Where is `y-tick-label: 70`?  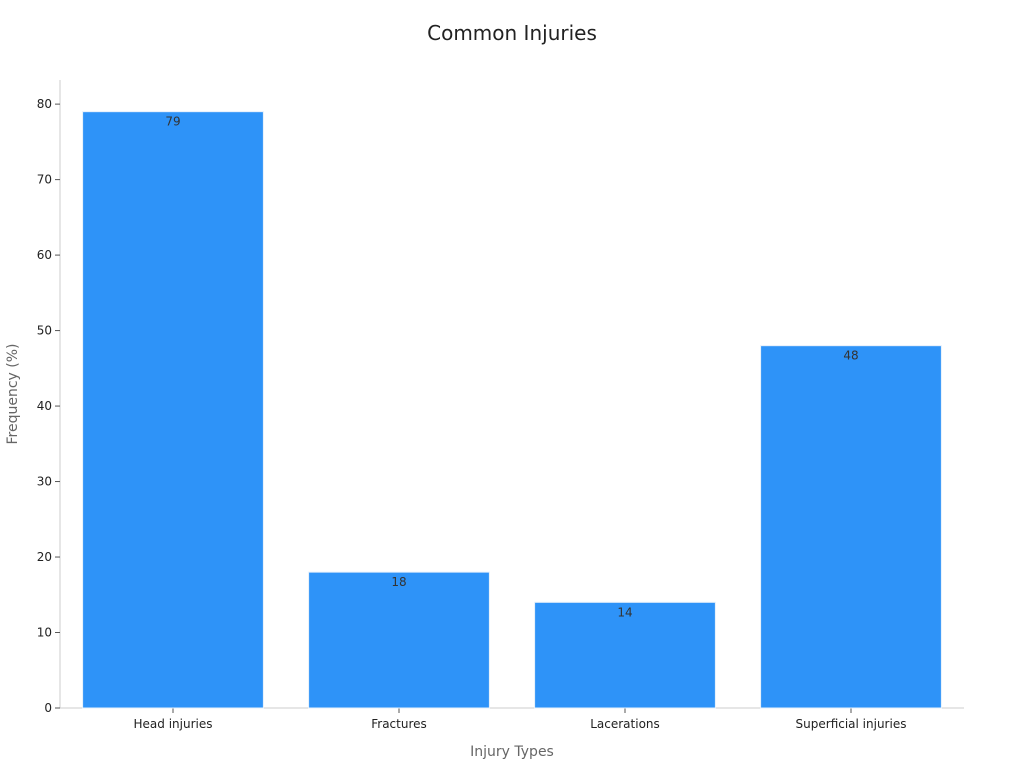
y-tick-label: 70 is located at coordinates (44, 180).